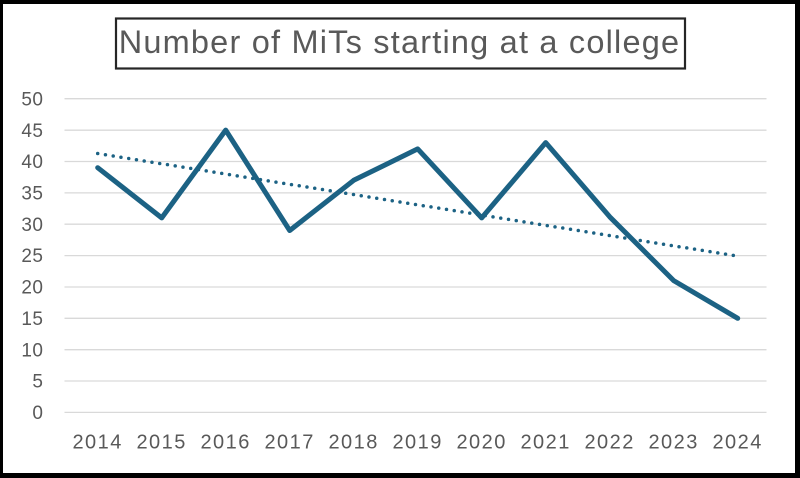  I want to click on svg-text: 2022, so click(609, 443).